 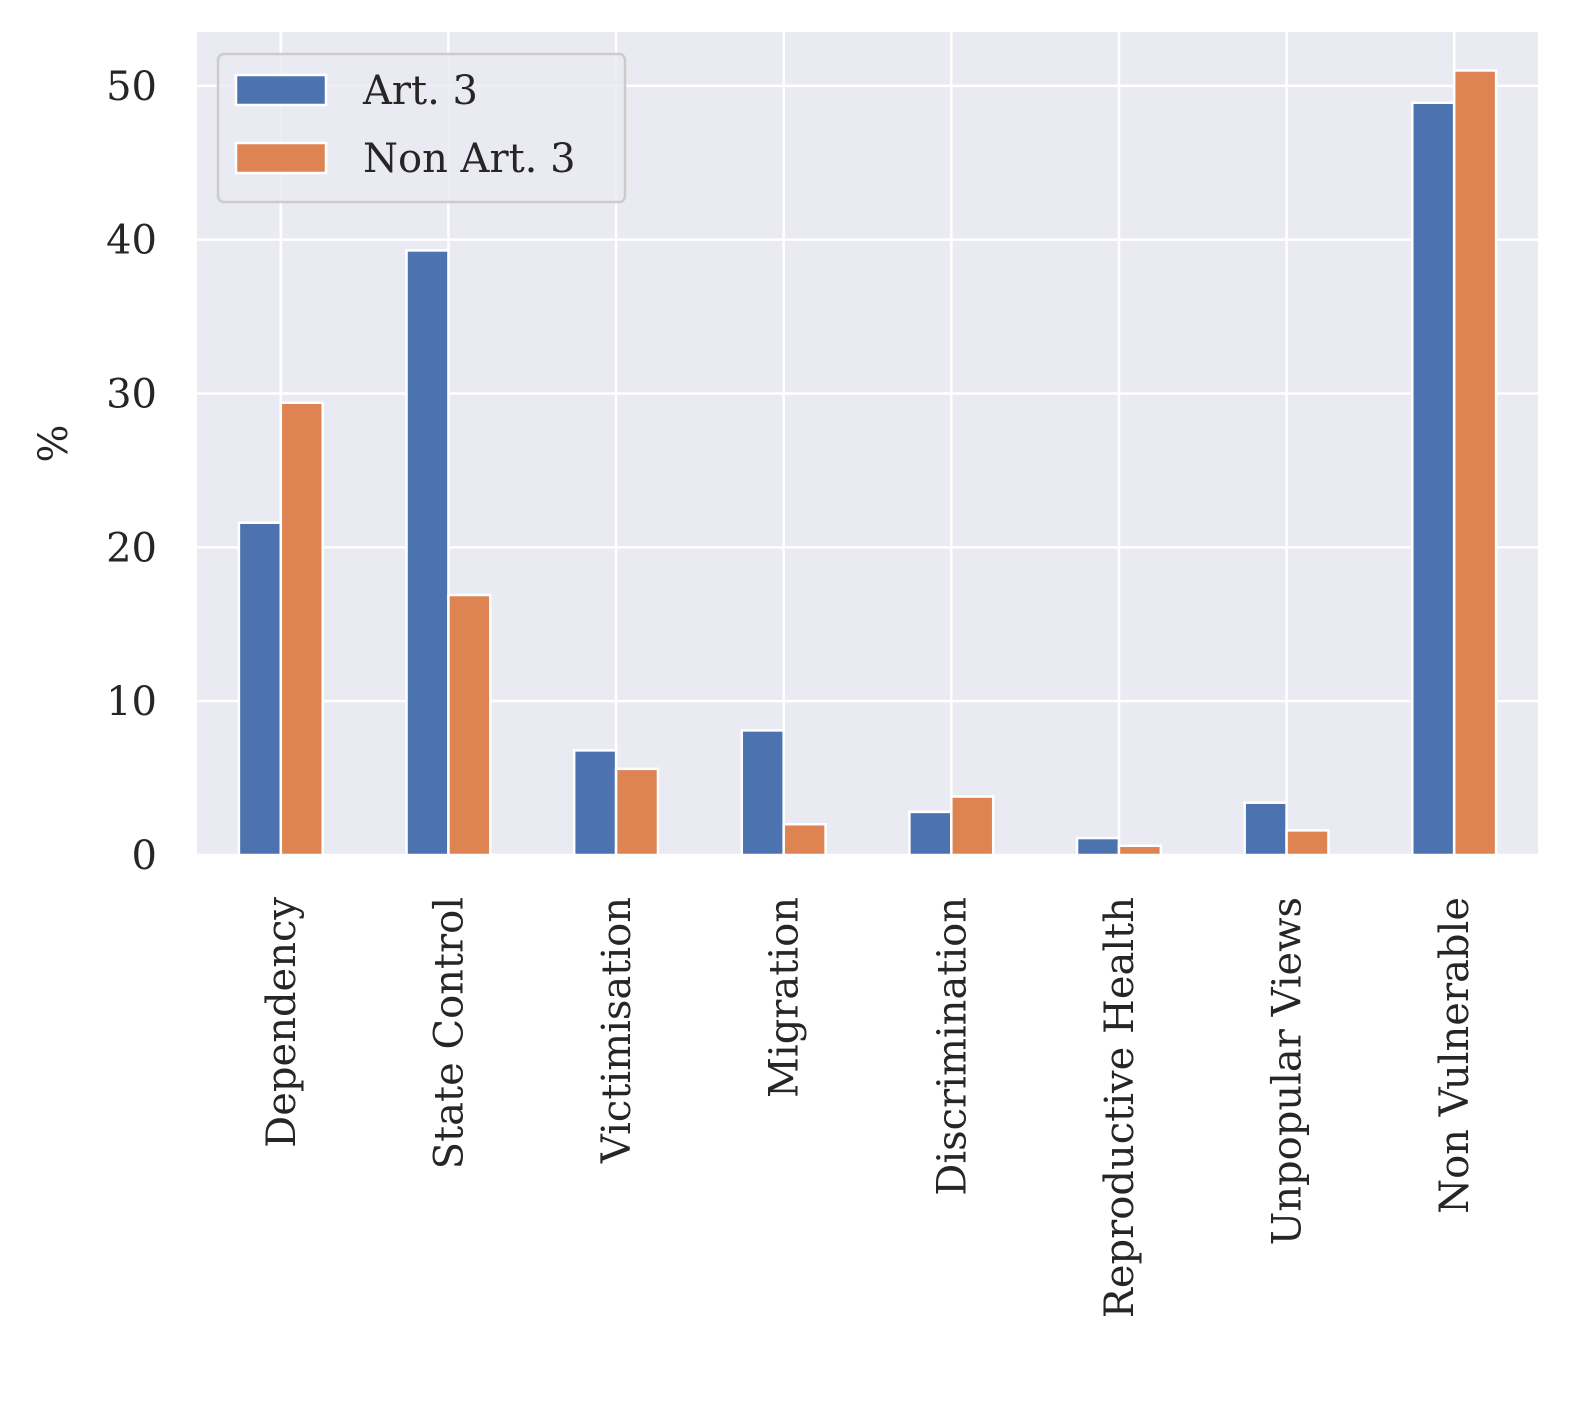 What do you see at coordinates (1433, 479) in the screenshot?
I see `bar-art3-non-vulnerable` at bounding box center [1433, 479].